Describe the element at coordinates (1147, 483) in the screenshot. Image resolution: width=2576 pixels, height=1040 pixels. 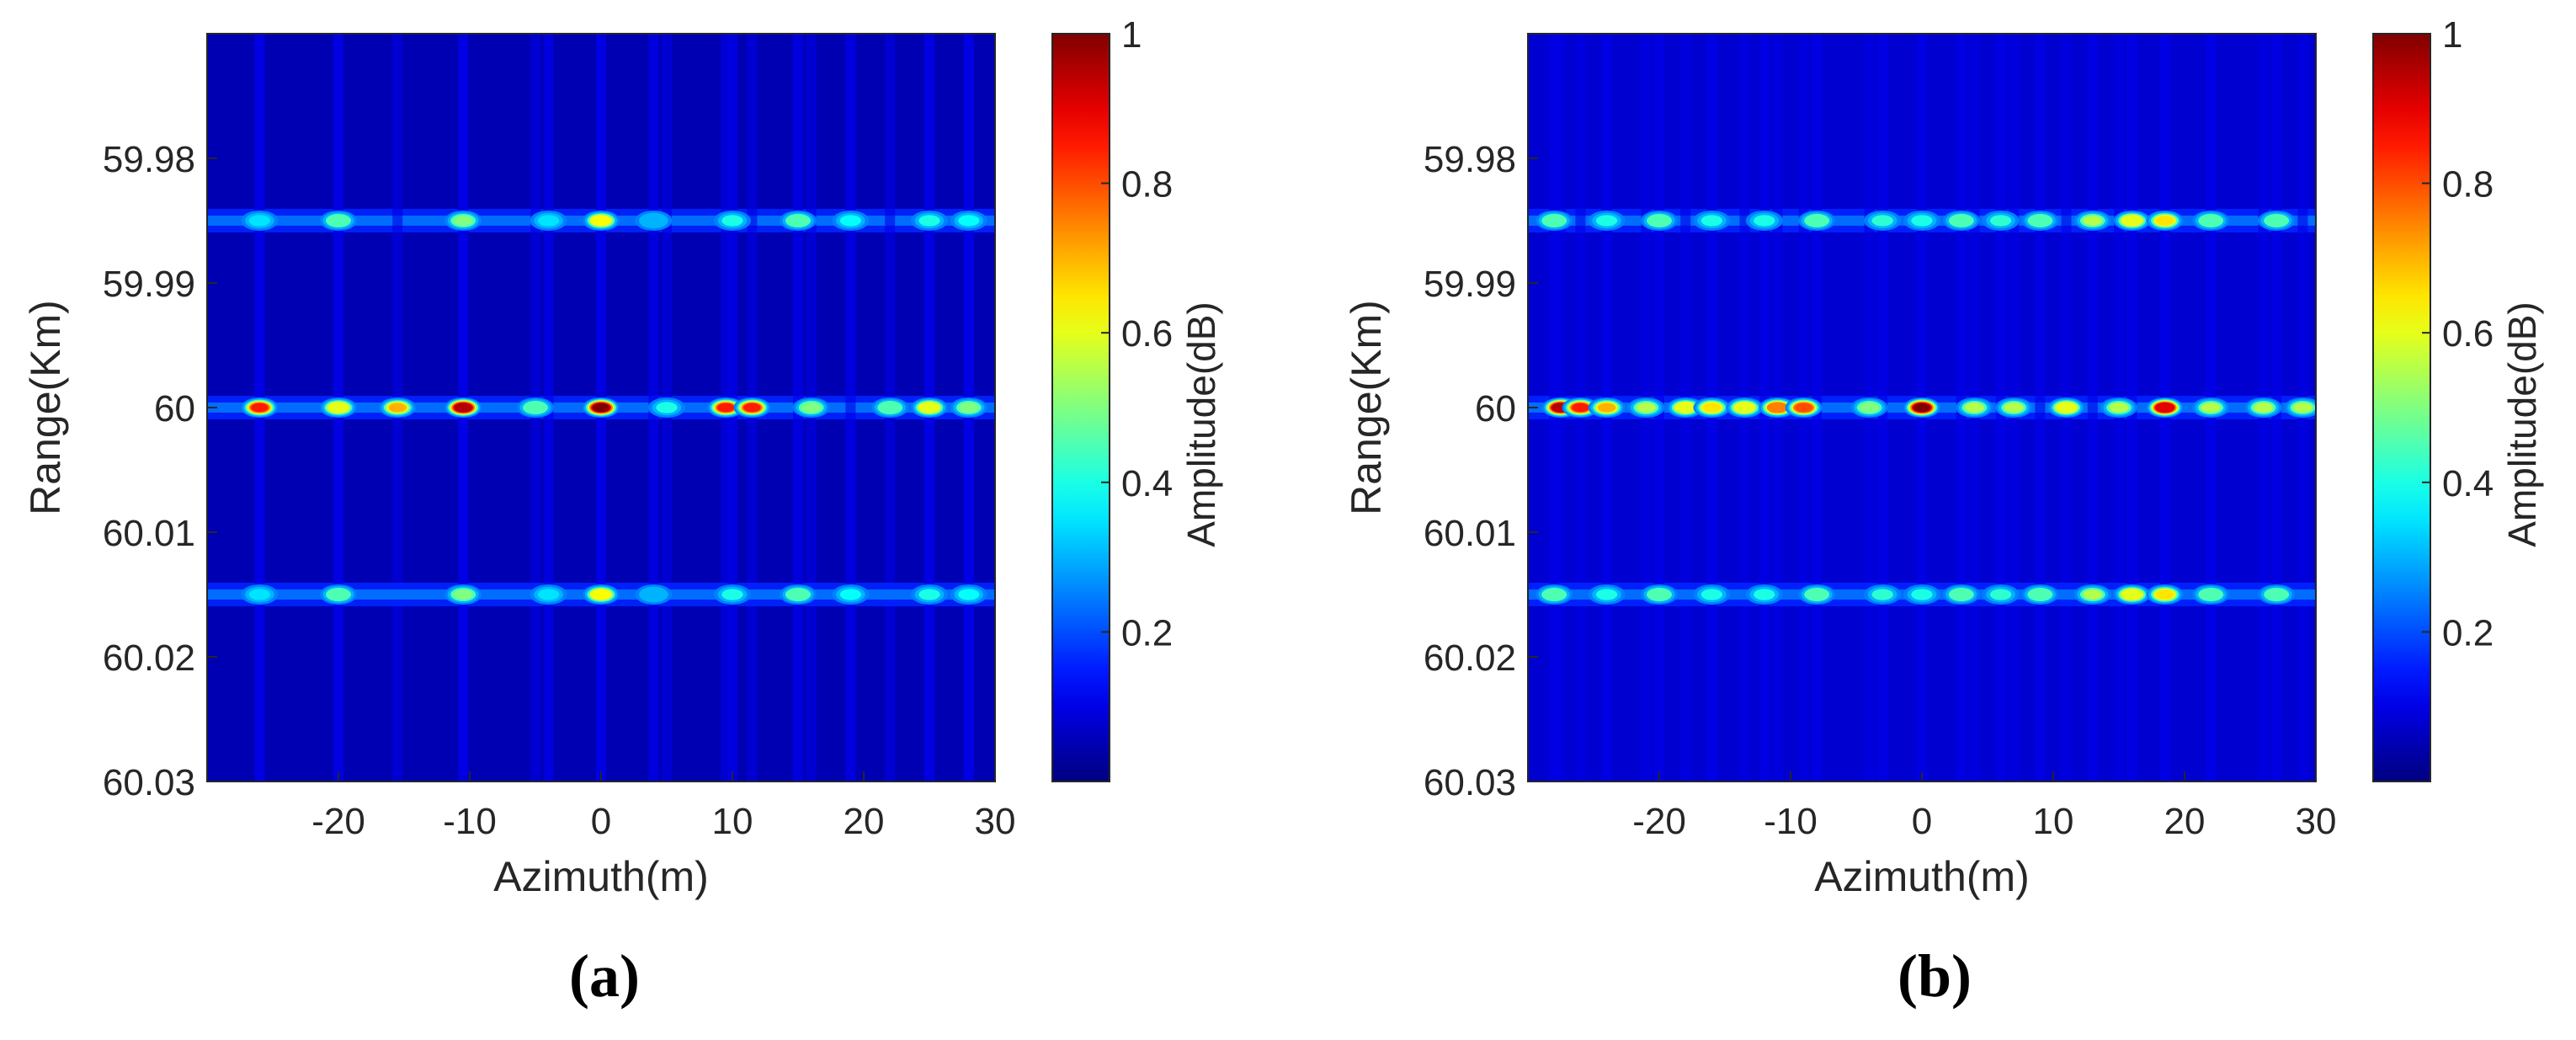
I see `colorbar-tick-label: 0.4` at that location.